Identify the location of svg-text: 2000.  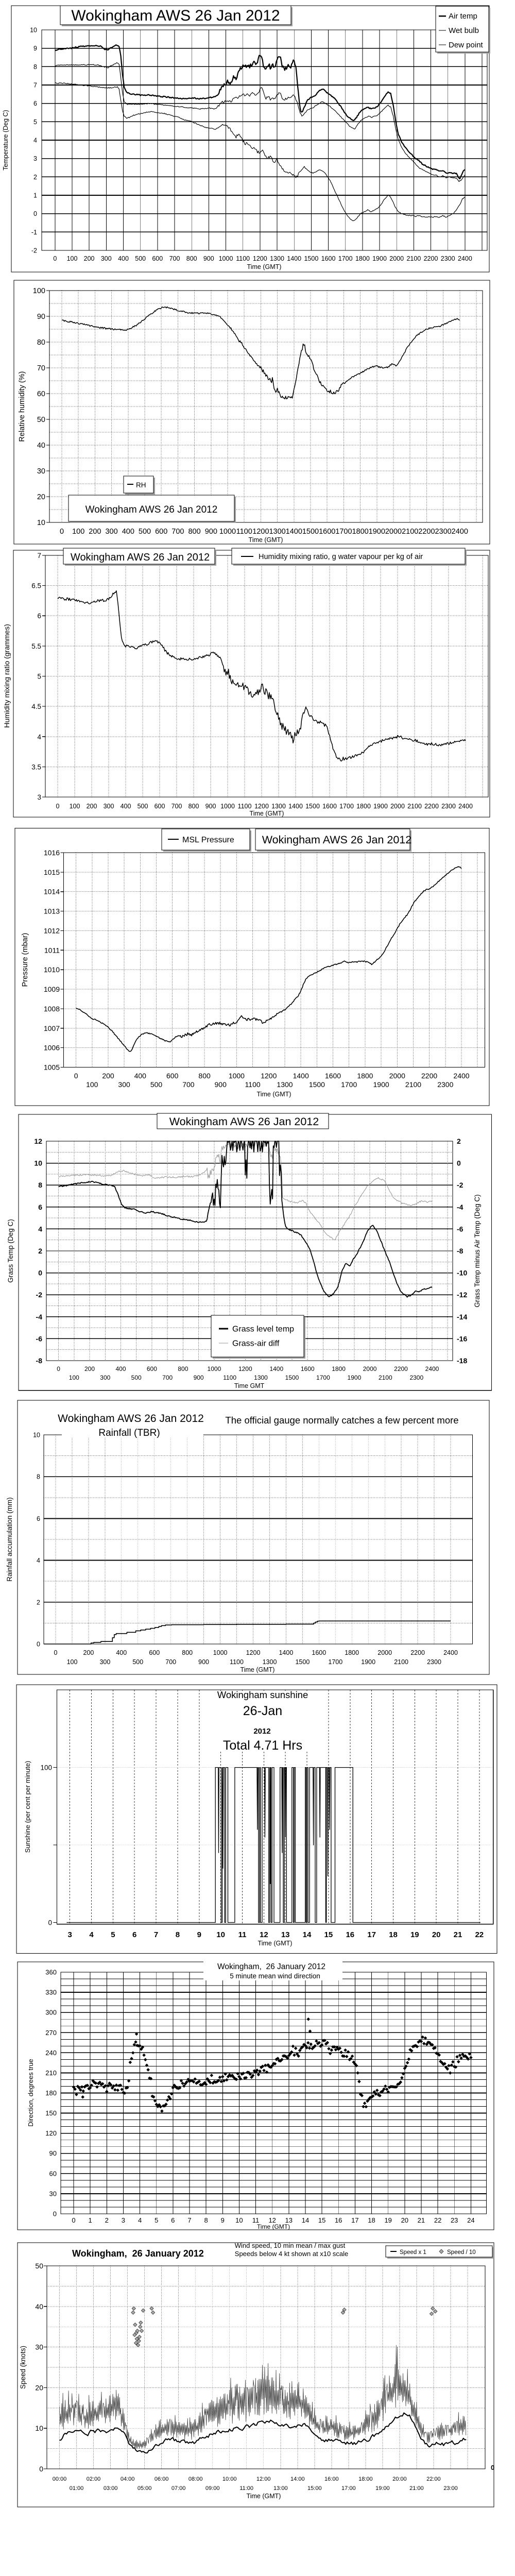
(384, 1652).